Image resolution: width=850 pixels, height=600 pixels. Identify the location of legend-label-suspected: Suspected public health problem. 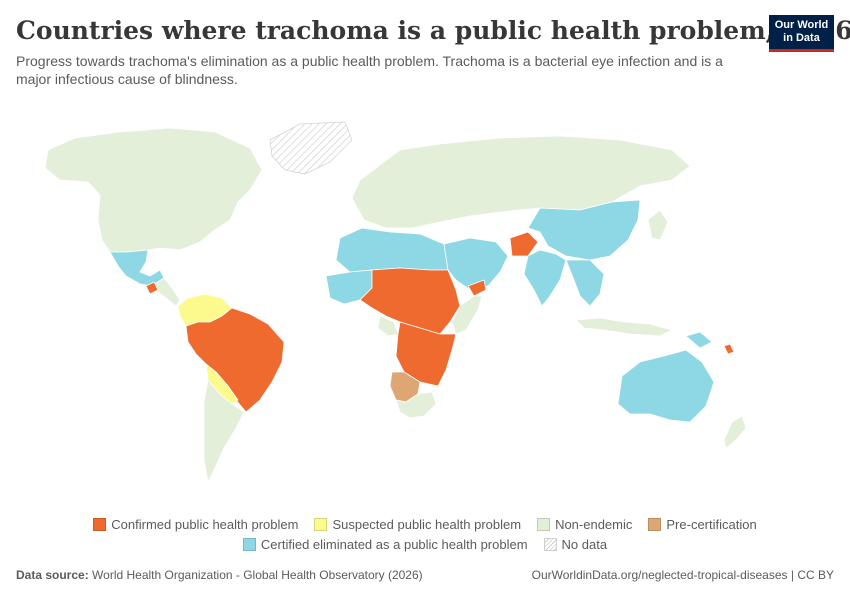
(427, 524).